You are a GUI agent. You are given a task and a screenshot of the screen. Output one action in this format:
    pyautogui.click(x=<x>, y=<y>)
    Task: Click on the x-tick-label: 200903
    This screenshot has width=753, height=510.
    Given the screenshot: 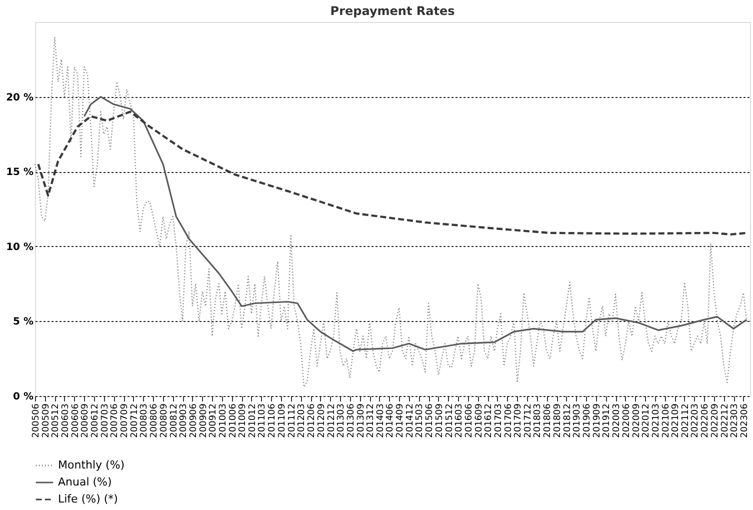 What is the action you would take?
    pyautogui.click(x=184, y=421)
    